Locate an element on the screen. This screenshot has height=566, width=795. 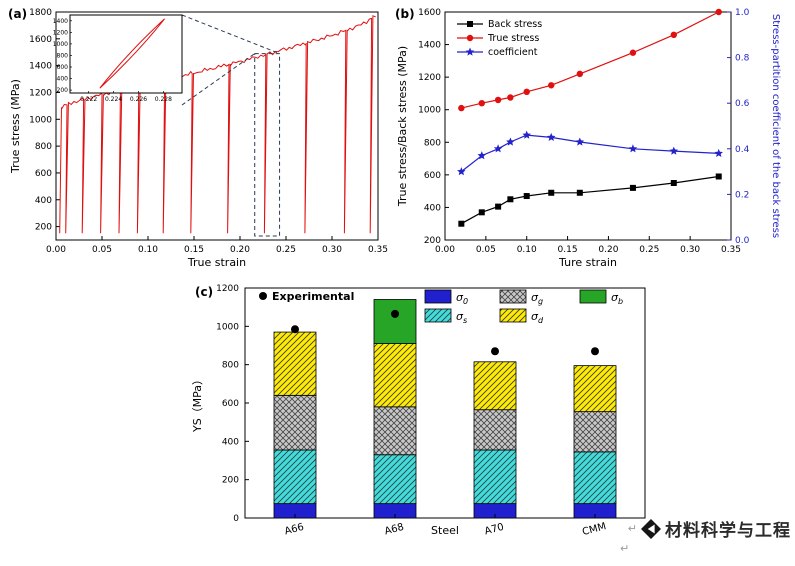
svg-text: coefficient is located at coordinates (513, 52).